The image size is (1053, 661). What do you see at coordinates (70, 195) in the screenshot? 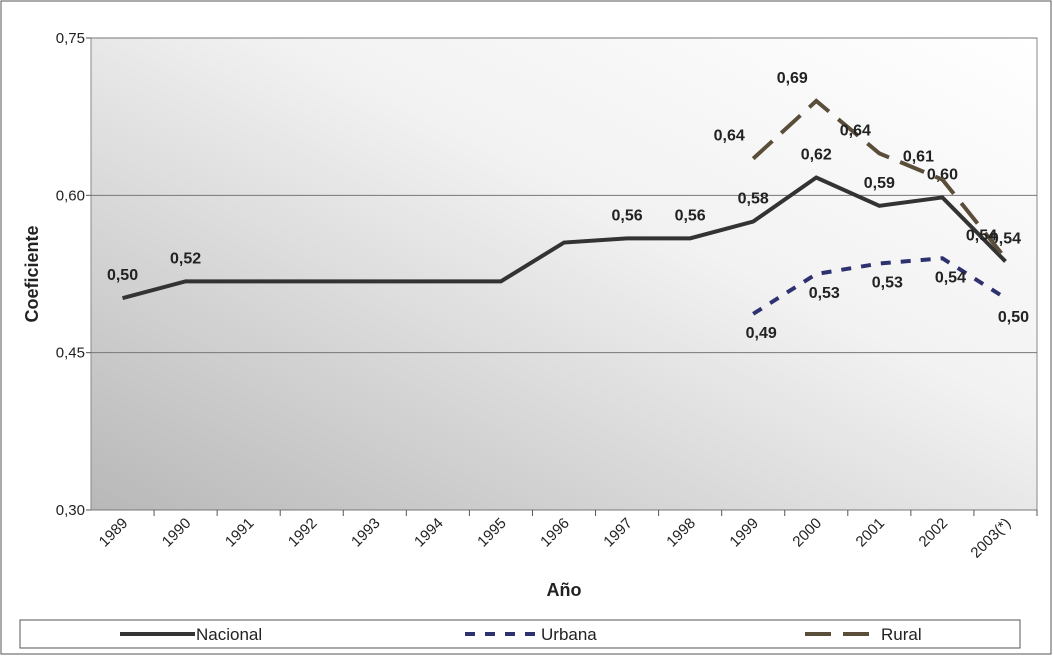
I see `y-tick-label: 0,60` at bounding box center [70, 195].